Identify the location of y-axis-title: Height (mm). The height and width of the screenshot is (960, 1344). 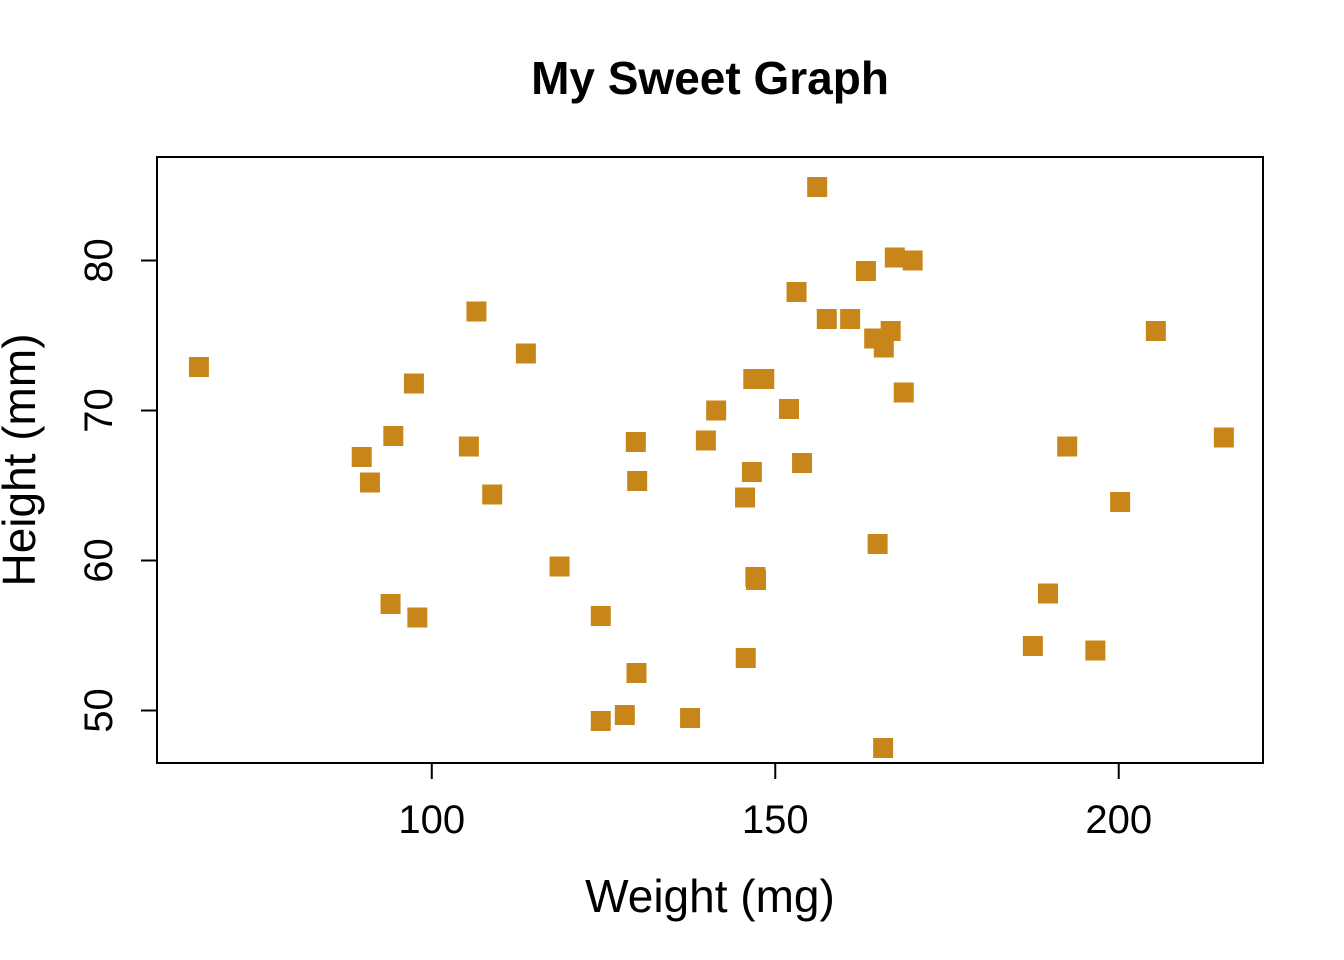
(22, 459).